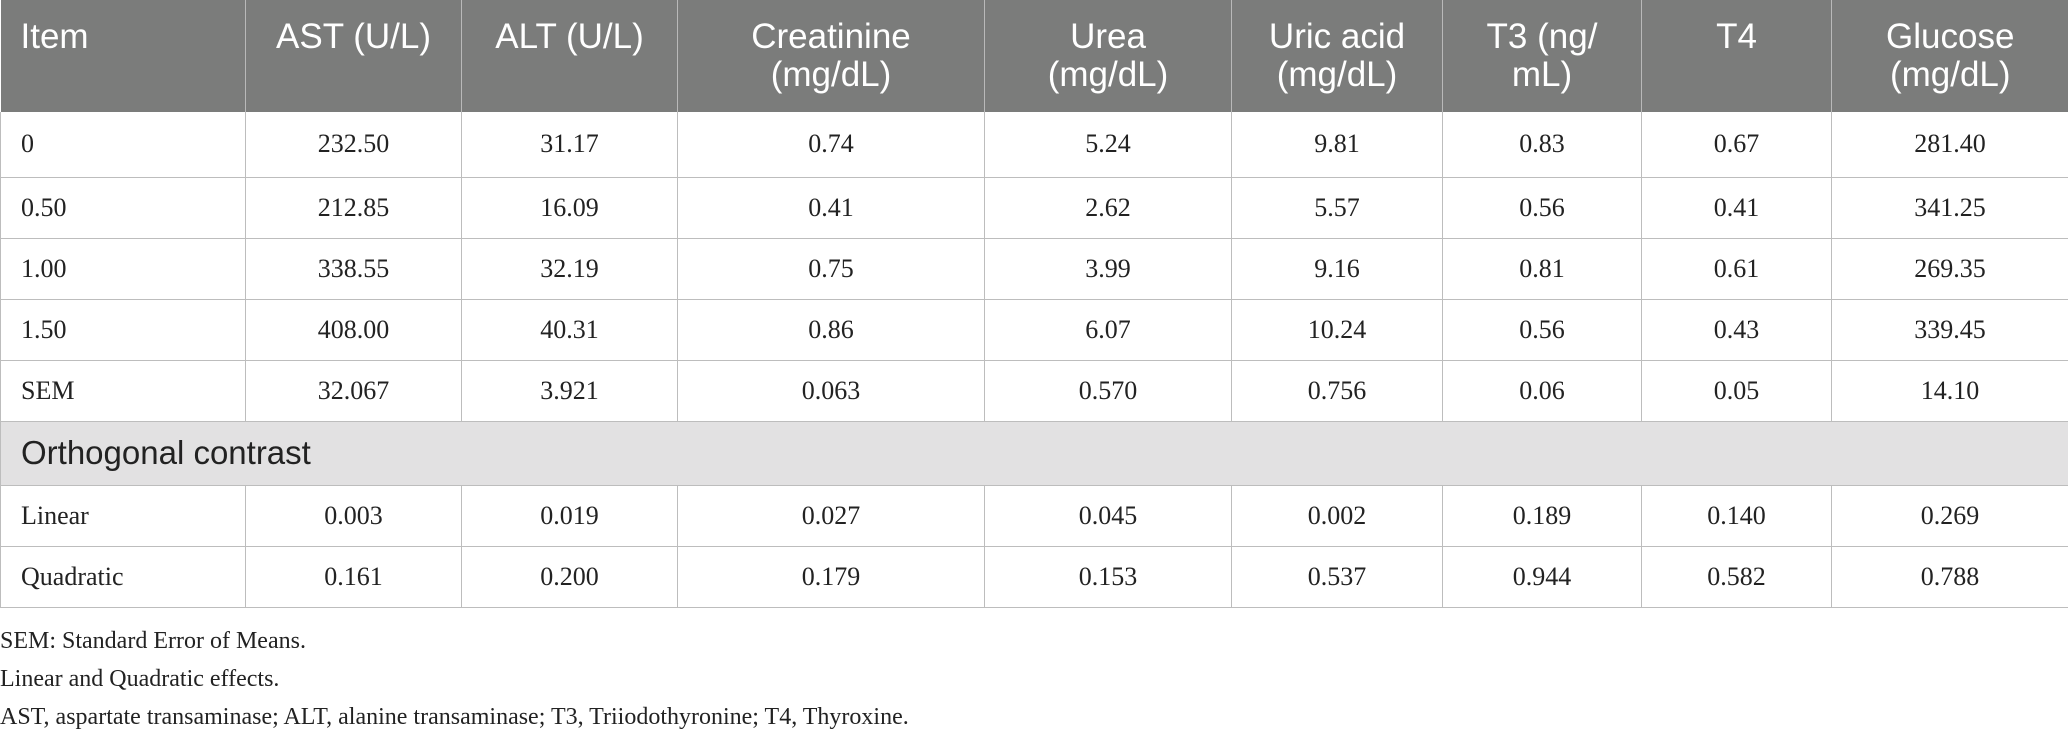 The width and height of the screenshot is (2068, 737). Describe the element at coordinates (1949, 145) in the screenshot. I see `table-cell: 281.40` at that location.